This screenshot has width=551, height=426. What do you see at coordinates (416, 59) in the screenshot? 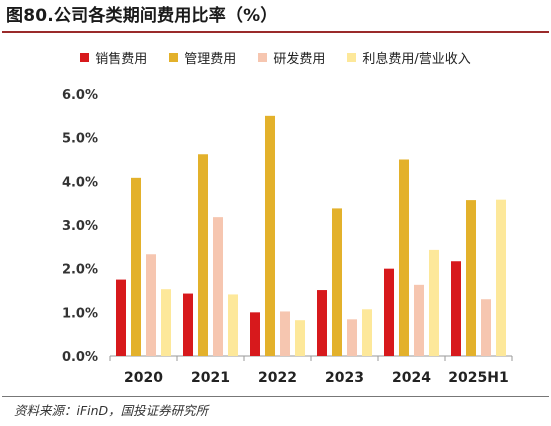
I see `legend-label-interest: 利息费用/营业收入` at bounding box center [416, 59].